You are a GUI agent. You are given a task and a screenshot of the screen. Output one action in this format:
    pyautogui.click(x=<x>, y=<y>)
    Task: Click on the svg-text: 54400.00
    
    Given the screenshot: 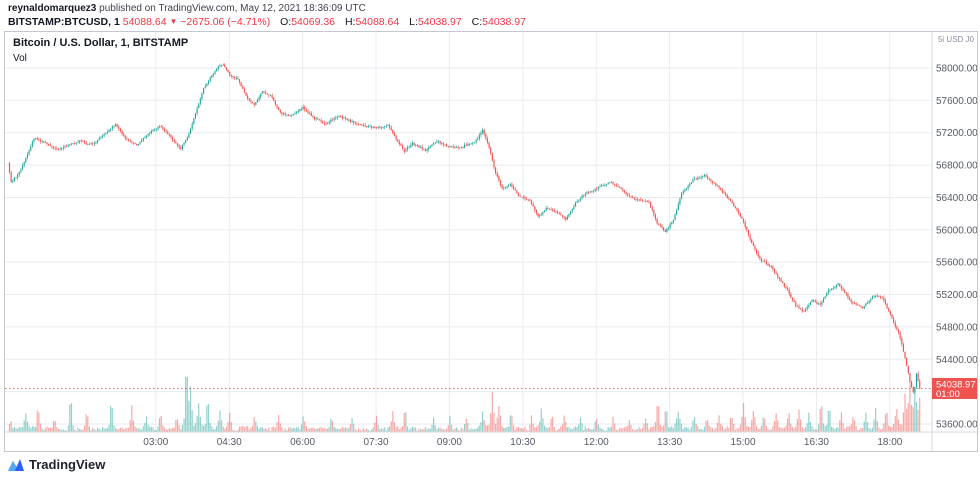 What is the action you would take?
    pyautogui.click(x=956, y=360)
    